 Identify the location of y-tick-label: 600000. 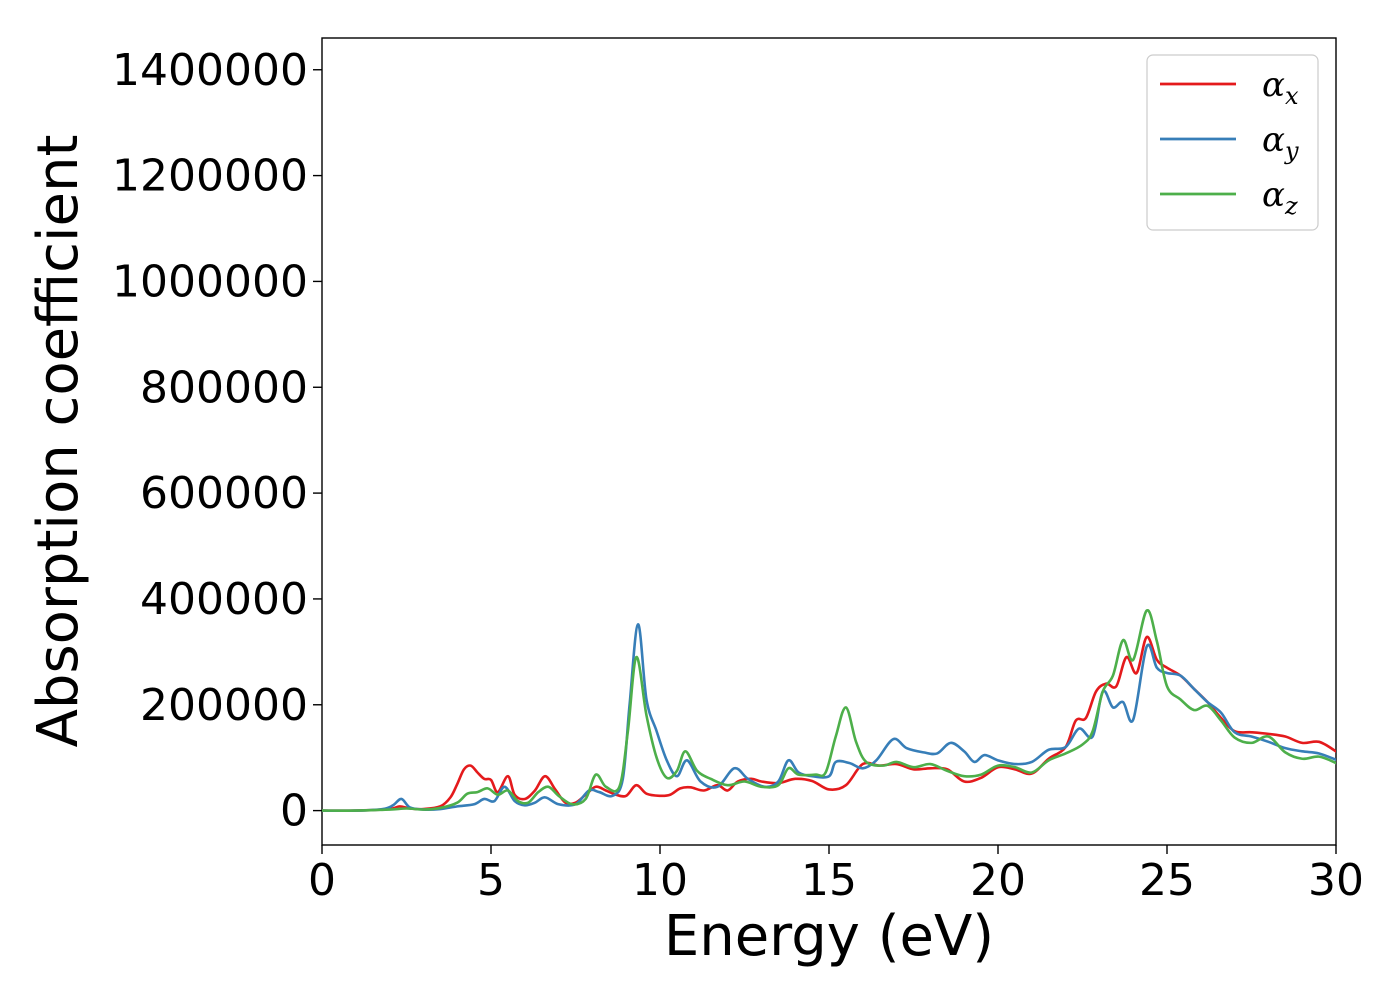
(224, 493).